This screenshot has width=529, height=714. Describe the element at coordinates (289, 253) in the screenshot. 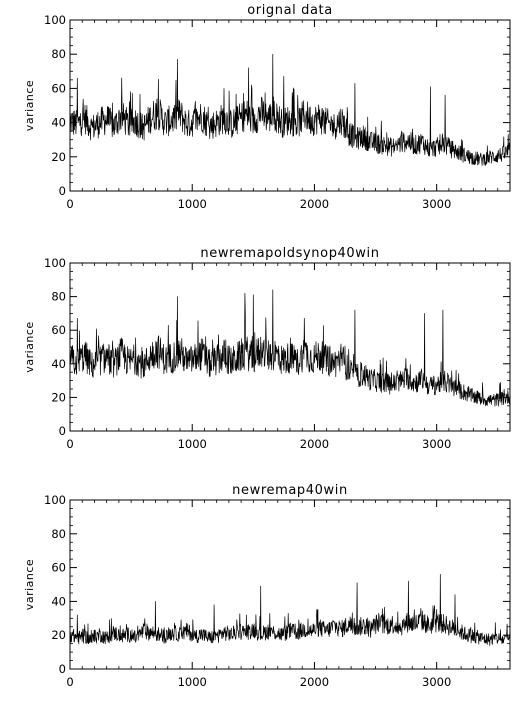

I see `chart-title: newremapoldsynop40win` at that location.